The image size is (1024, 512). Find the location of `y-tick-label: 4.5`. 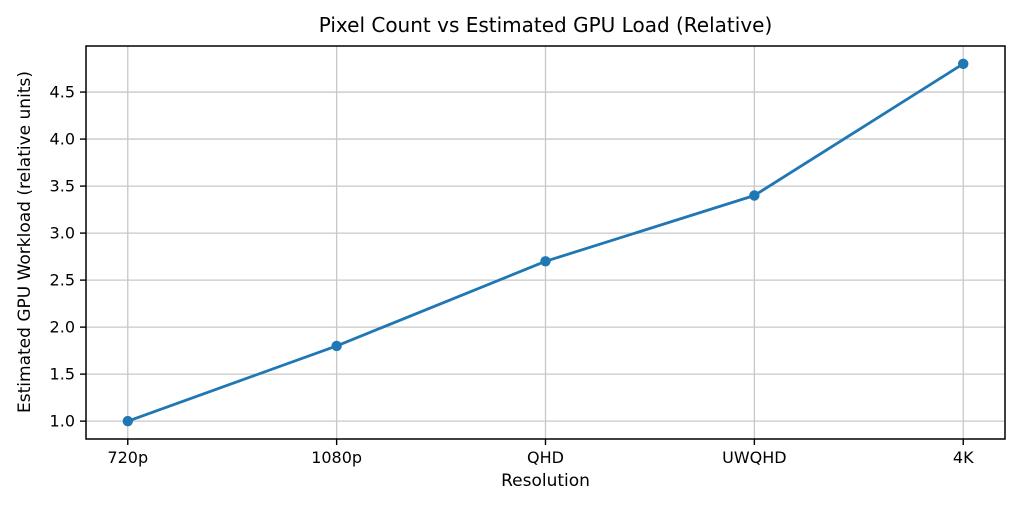

y-tick-label: 4.5 is located at coordinates (62, 92).